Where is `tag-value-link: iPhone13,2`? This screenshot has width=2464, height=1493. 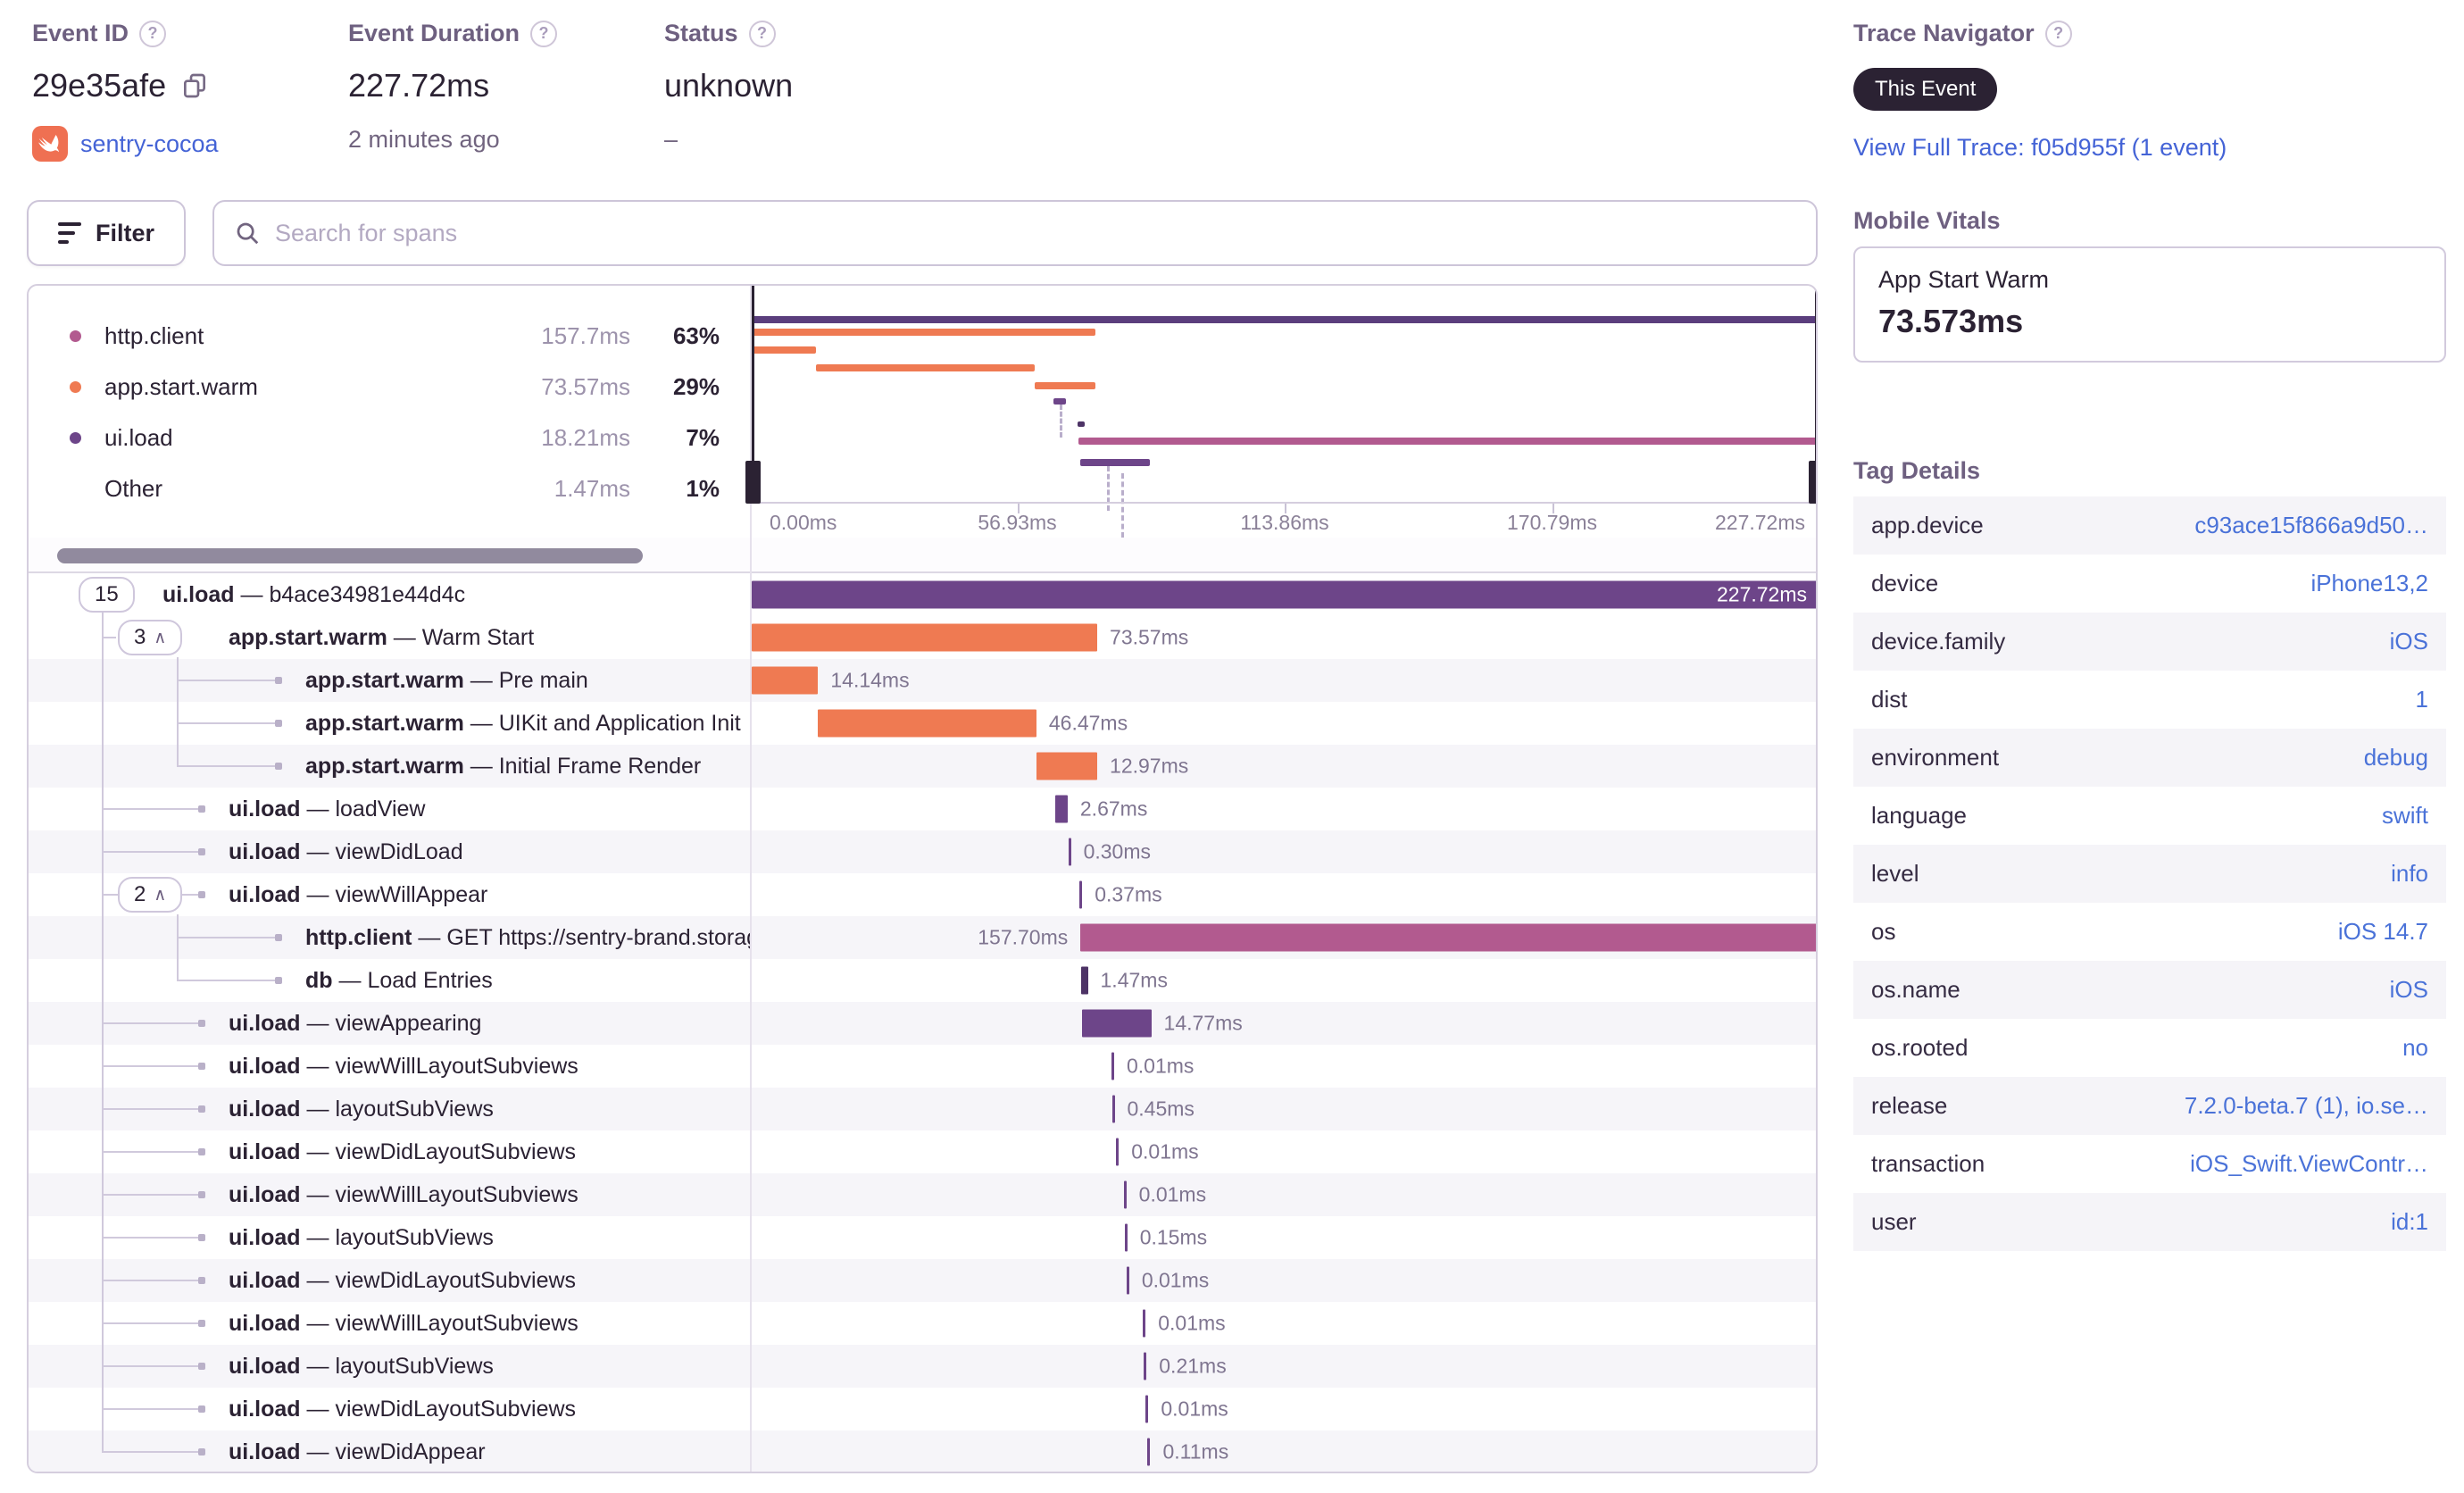 tag-value-link: iPhone13,2 is located at coordinates (2369, 583).